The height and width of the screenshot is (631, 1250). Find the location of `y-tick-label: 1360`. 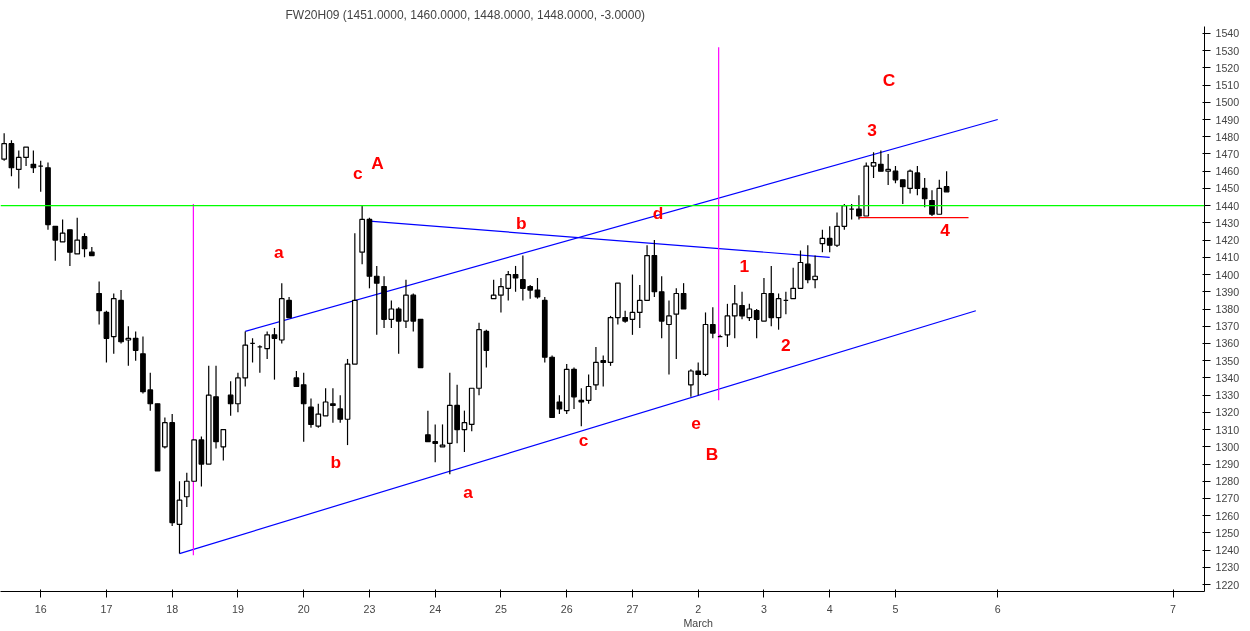

y-tick-label: 1360 is located at coordinates (1227, 343).